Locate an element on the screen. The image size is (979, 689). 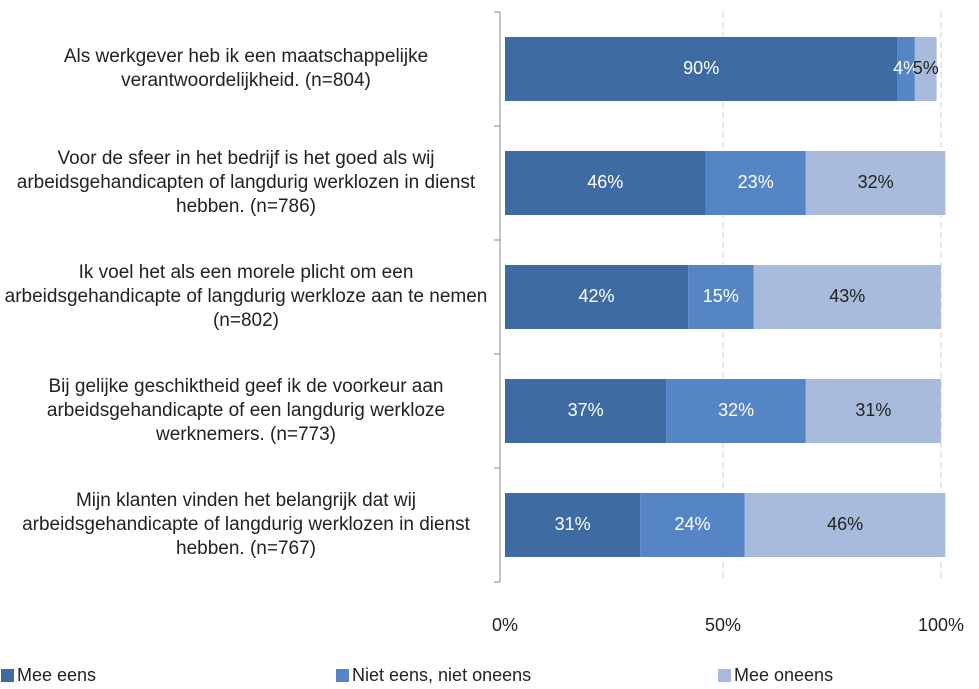
data-label: 5% is located at coordinates (926, 68).